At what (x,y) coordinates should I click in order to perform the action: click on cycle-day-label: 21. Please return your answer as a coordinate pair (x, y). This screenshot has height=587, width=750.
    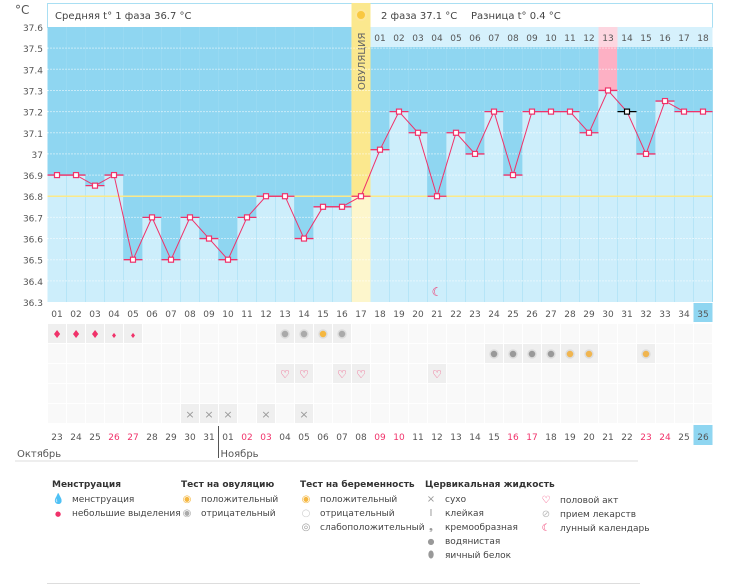
    Looking at the image, I should click on (436, 315).